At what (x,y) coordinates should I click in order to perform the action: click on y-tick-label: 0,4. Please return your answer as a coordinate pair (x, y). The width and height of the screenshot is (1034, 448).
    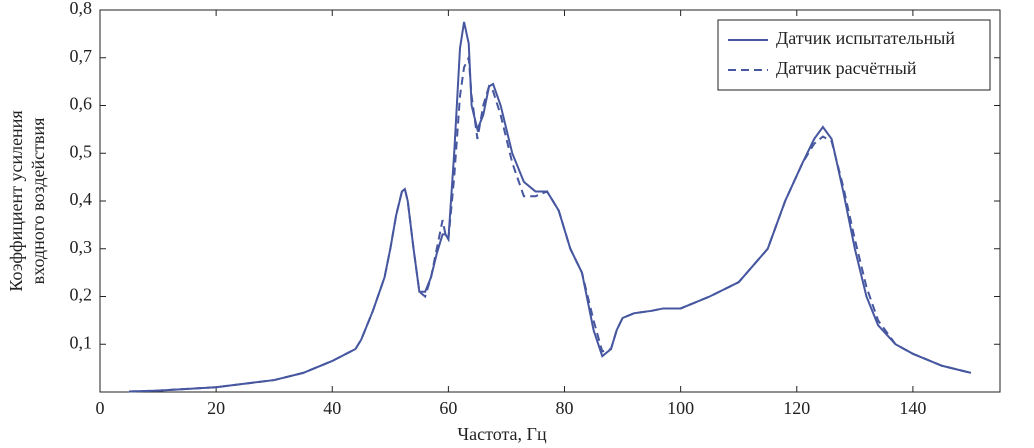
    Looking at the image, I should click on (81, 199).